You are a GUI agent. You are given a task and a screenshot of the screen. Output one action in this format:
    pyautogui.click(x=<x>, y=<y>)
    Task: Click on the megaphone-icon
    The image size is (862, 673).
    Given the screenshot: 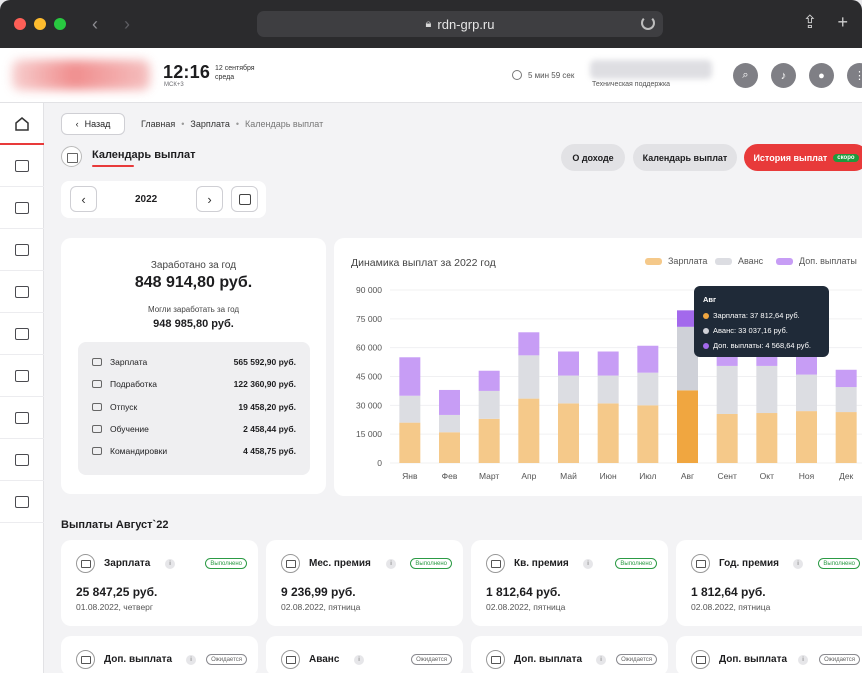 What is the action you would take?
    pyautogui.click(x=22, y=417)
    